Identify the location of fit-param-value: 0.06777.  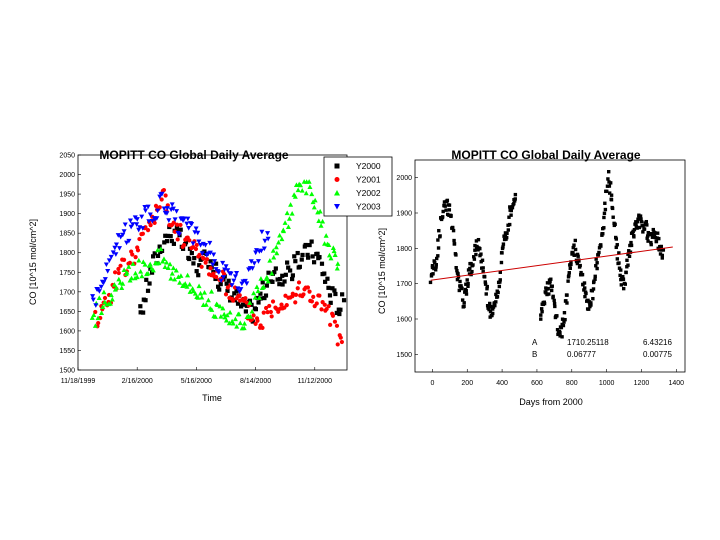
(581, 354).